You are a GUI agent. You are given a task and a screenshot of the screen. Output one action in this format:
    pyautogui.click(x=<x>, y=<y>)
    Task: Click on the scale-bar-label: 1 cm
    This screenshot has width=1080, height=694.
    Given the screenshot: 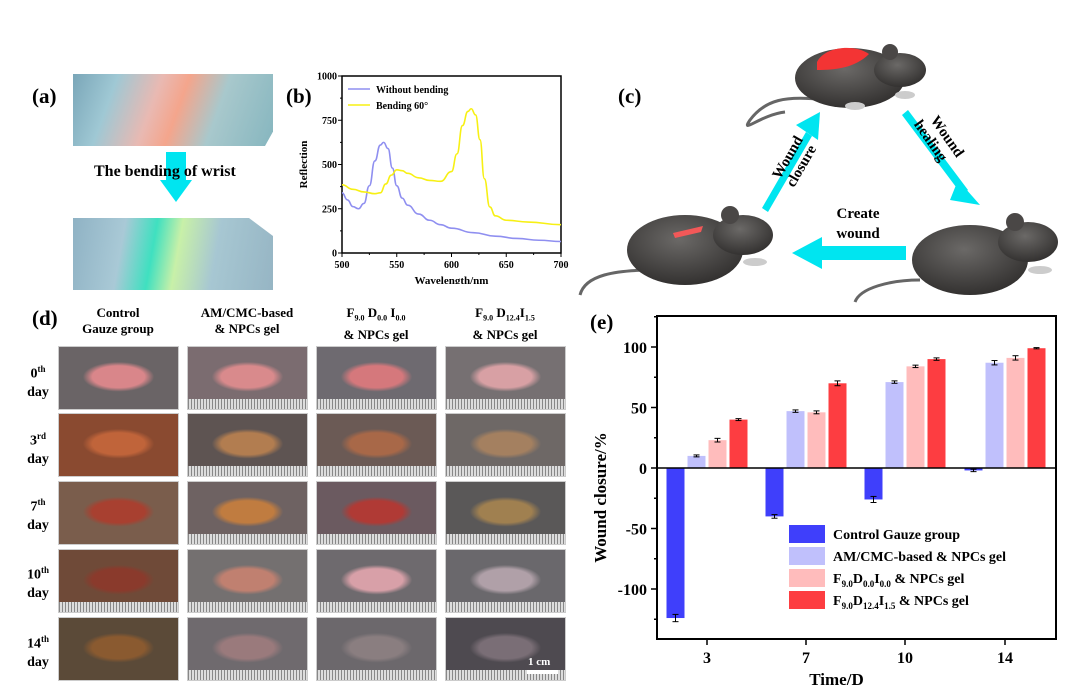 What is the action you would take?
    pyautogui.click(x=539, y=662)
    